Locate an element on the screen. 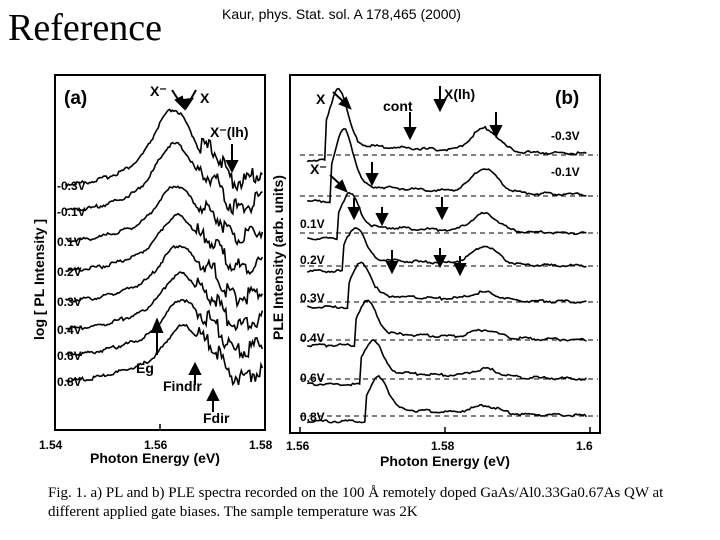  pl-series-label: 0.8V is located at coordinates (69, 382).